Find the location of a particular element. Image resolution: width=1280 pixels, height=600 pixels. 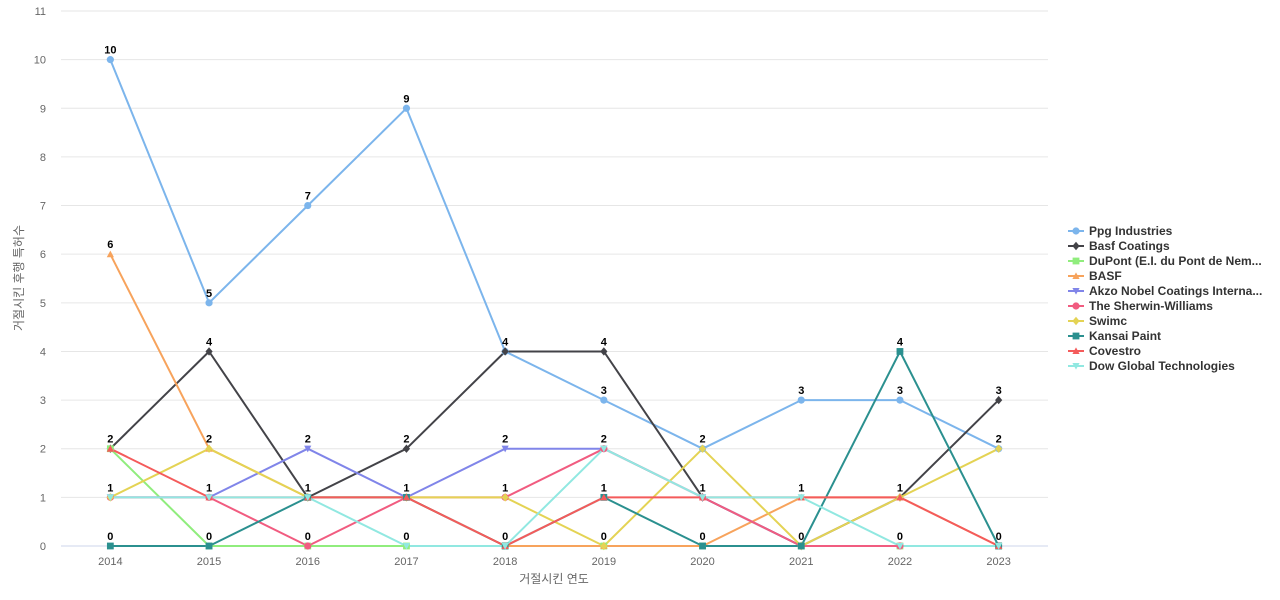

y-tick-label: 9 is located at coordinates (43, 109).